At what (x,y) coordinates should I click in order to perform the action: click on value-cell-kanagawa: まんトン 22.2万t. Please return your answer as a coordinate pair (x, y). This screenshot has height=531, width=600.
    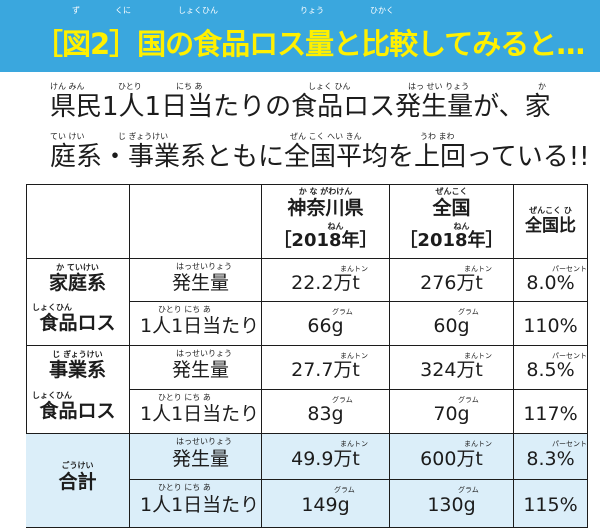
    Looking at the image, I should click on (326, 280).